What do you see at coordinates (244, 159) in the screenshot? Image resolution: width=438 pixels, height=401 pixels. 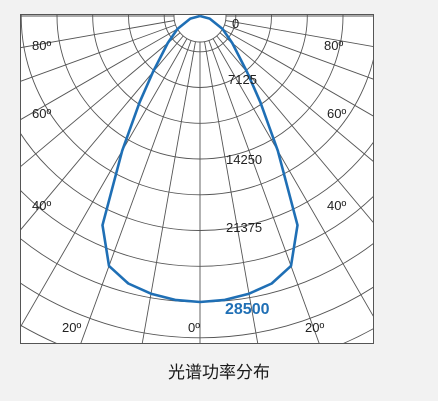 I see `radial-tick-label: 14250` at bounding box center [244, 159].